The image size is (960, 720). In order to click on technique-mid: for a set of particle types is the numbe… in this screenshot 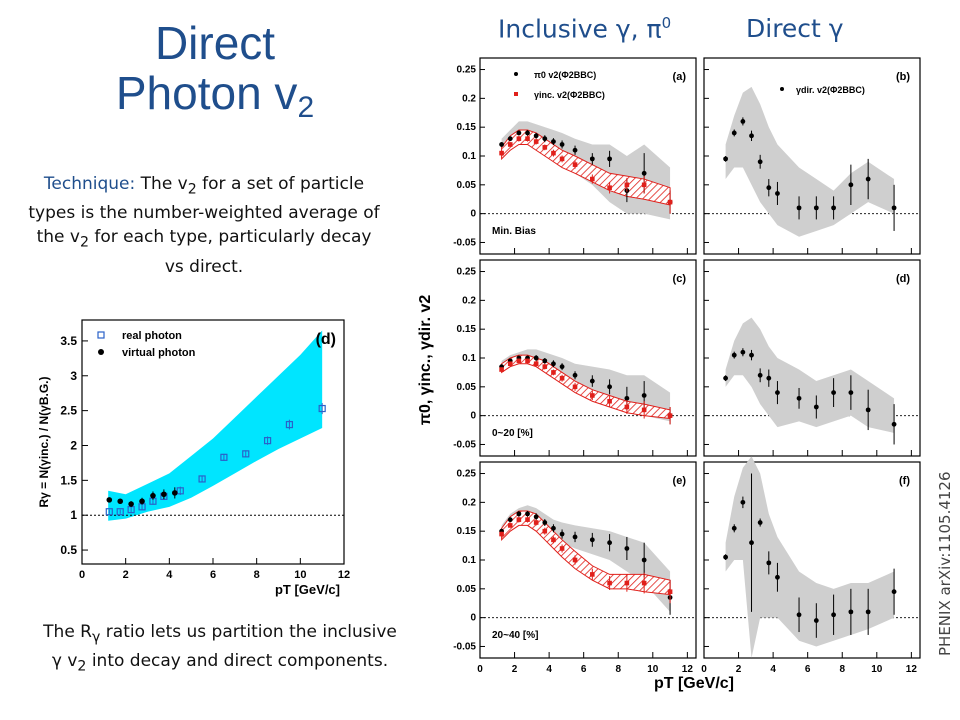, I will do `click(204, 211)`.